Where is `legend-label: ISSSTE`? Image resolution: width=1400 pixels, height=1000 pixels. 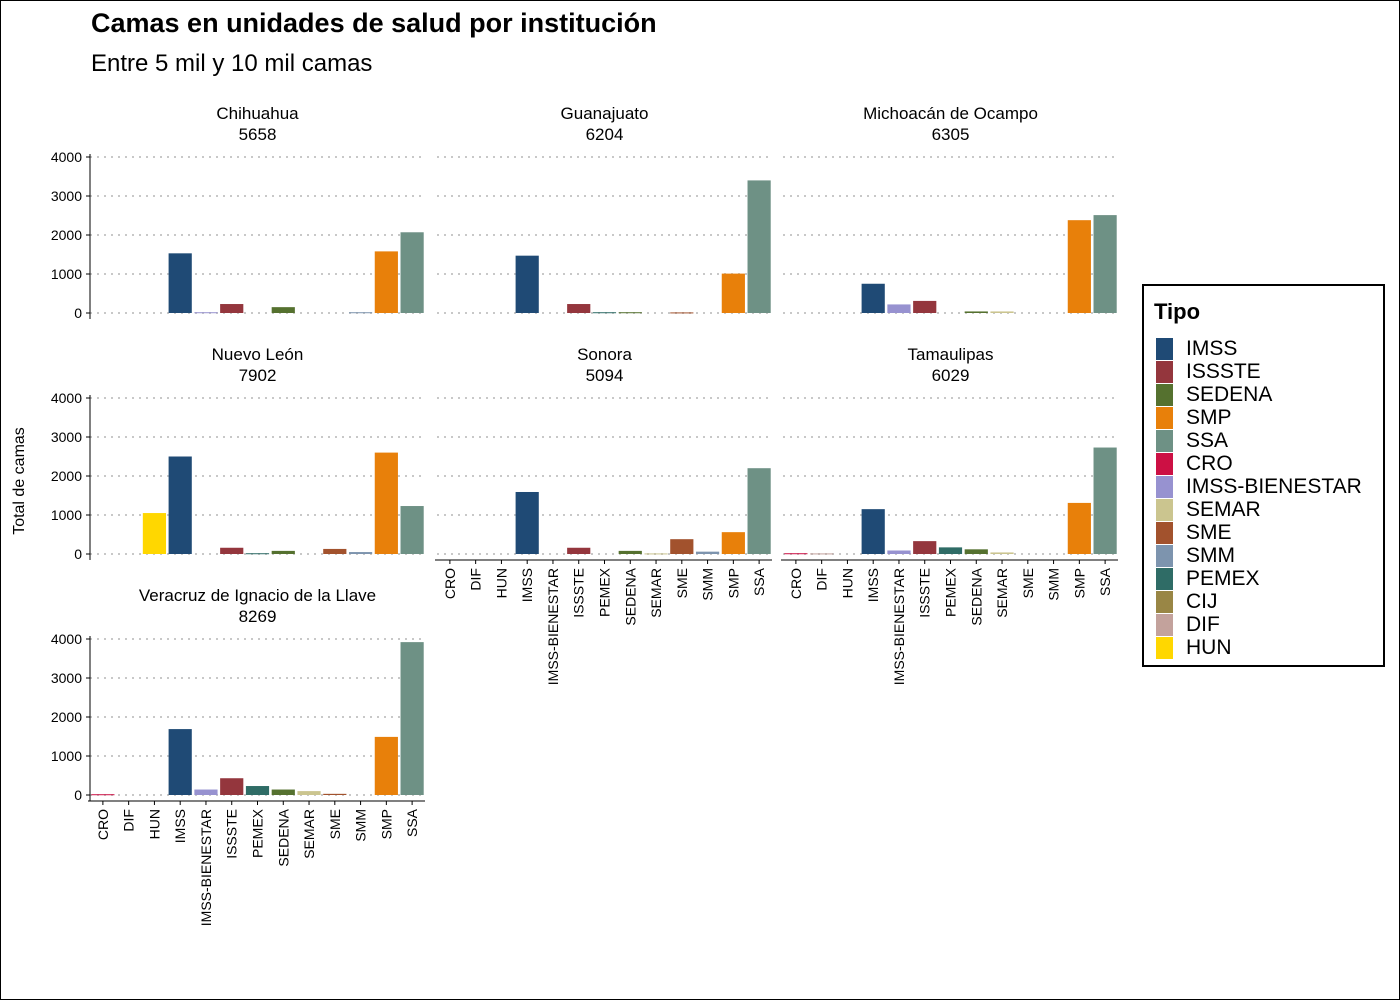 legend-label: ISSSTE is located at coordinates (1223, 371).